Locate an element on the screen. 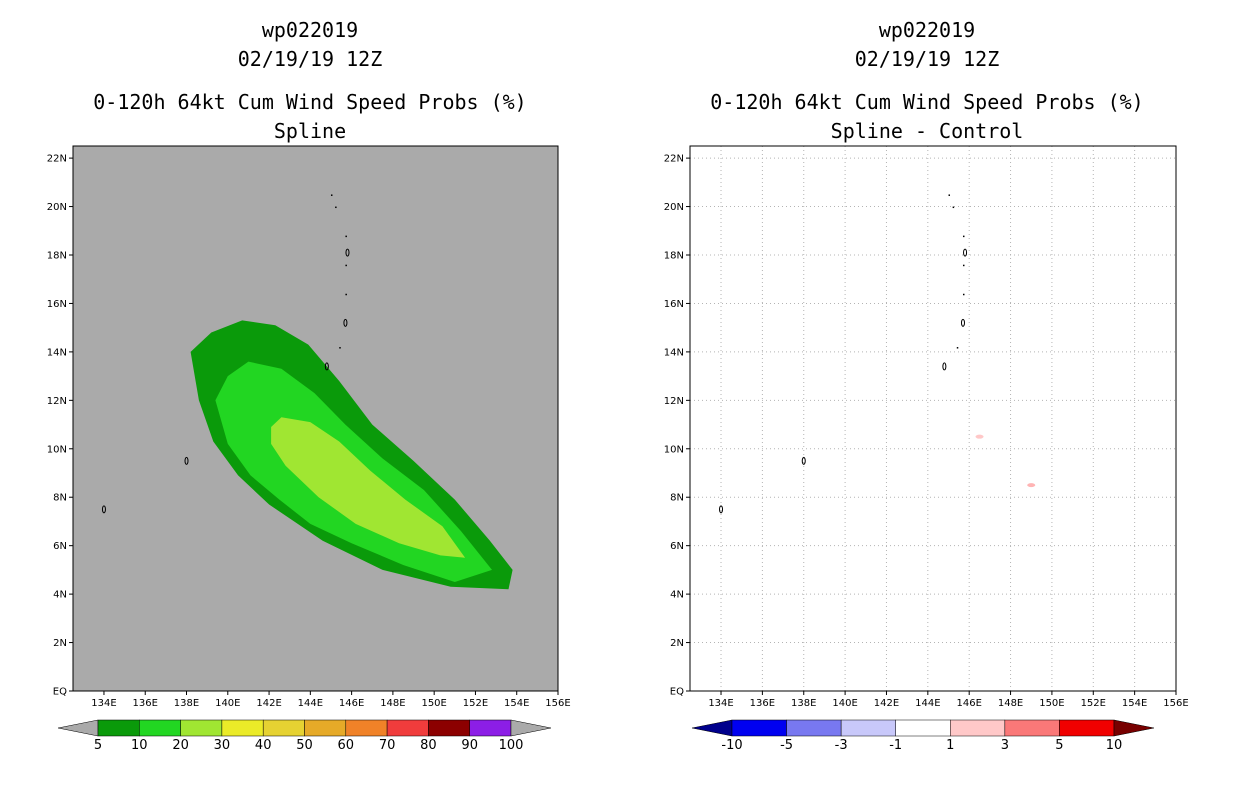 The height and width of the screenshot is (800, 1236). left-colorbar-over-triangle is located at coordinates (531, 728).